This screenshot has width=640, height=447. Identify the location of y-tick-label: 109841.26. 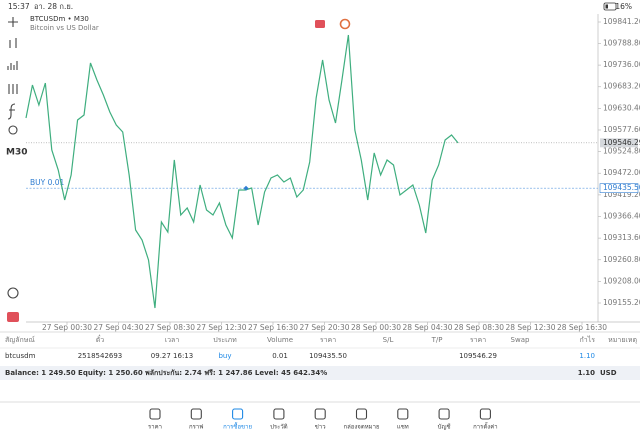
(621, 21).